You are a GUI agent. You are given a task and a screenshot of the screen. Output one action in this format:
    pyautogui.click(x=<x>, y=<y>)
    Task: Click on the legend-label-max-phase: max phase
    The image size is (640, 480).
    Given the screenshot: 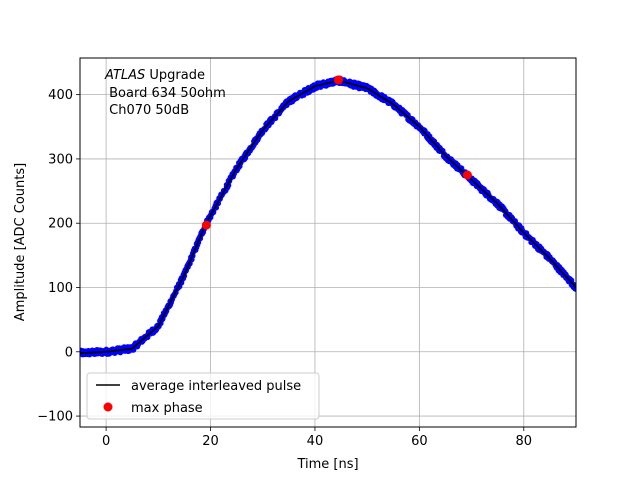 What is the action you would take?
    pyautogui.click(x=167, y=408)
    